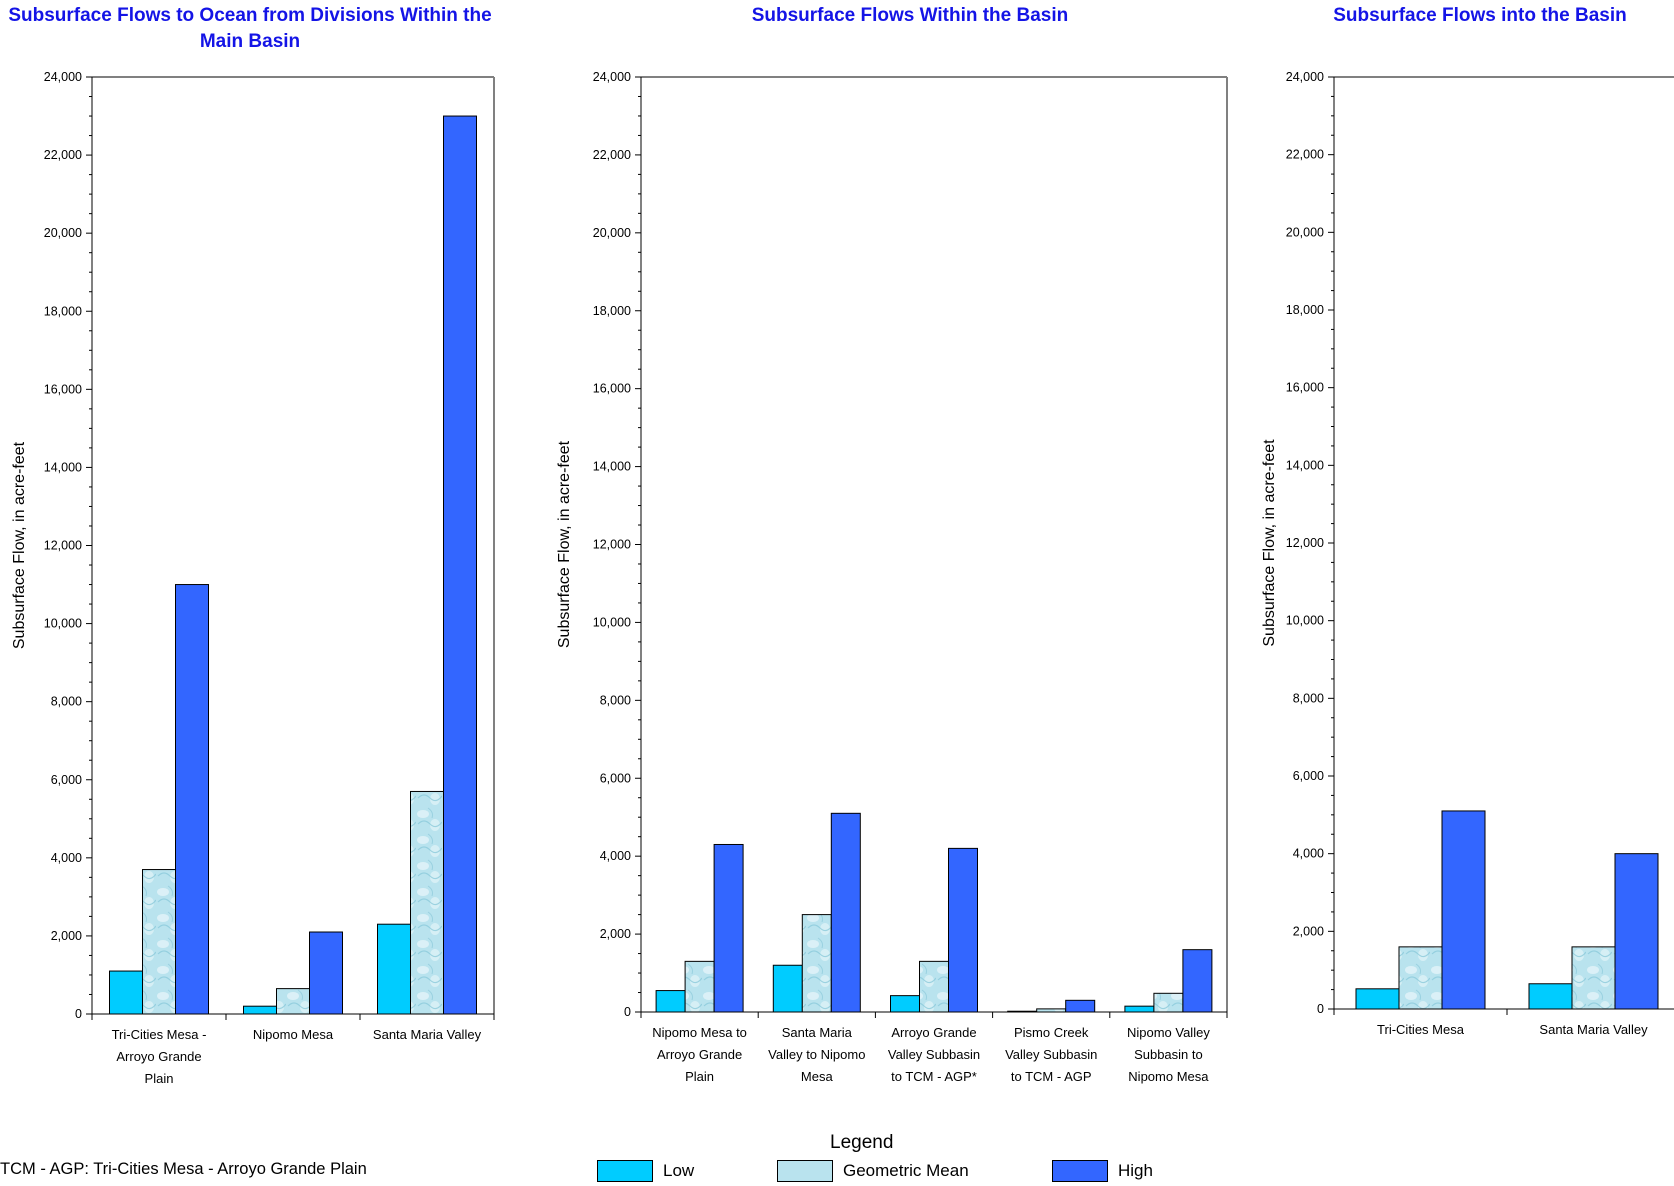  Describe the element at coordinates (670, 1001) in the screenshot. I see `bar-low-nipomo-mesa-to-arroyo-grande-plain` at that location.